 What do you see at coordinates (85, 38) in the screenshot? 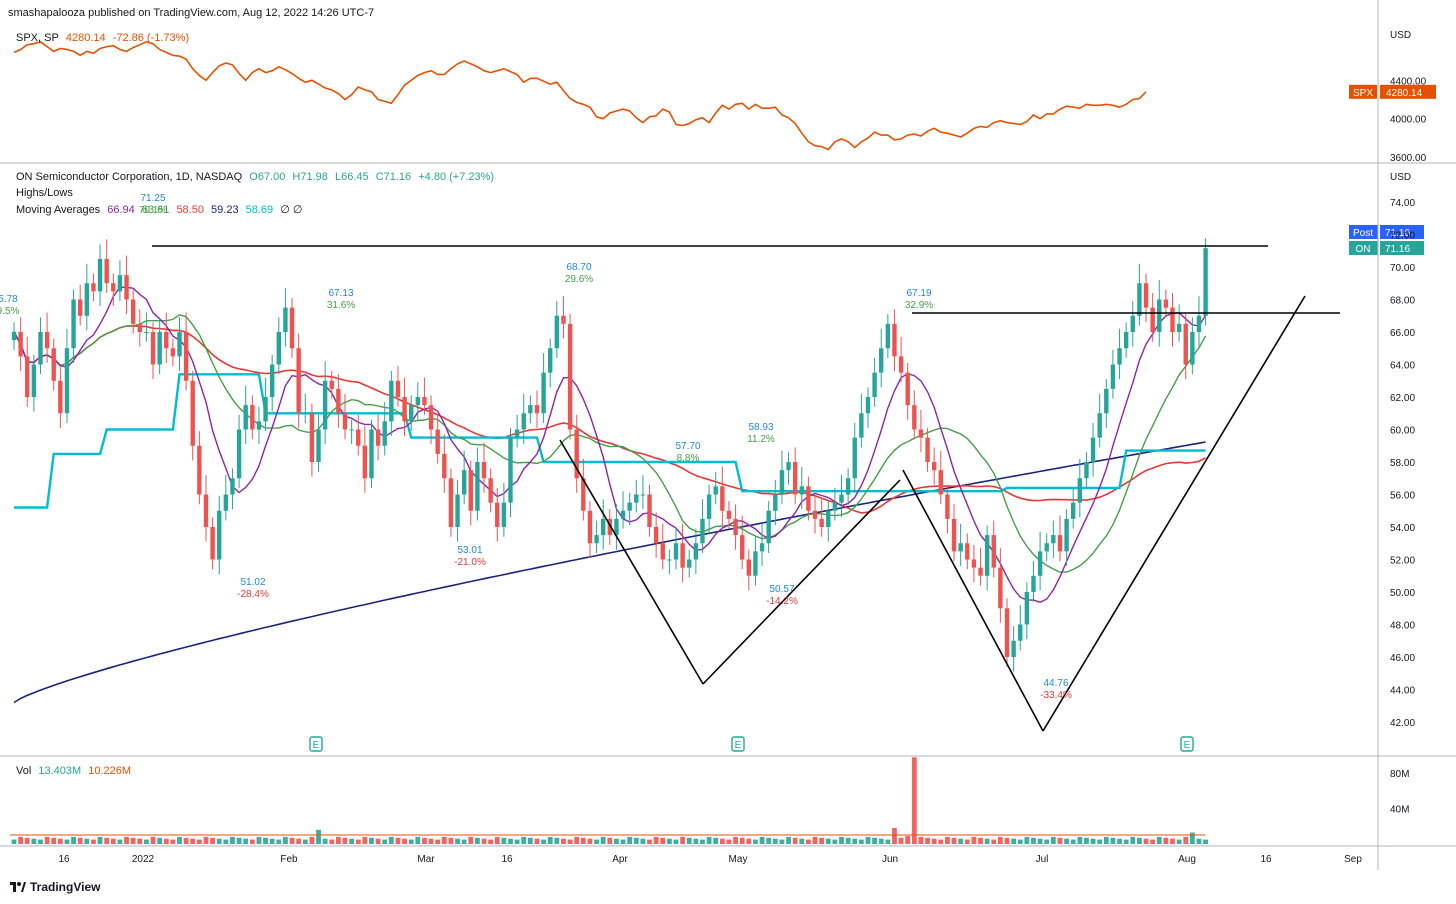
I see `spx-legend-value: 4280.14` at bounding box center [85, 38].